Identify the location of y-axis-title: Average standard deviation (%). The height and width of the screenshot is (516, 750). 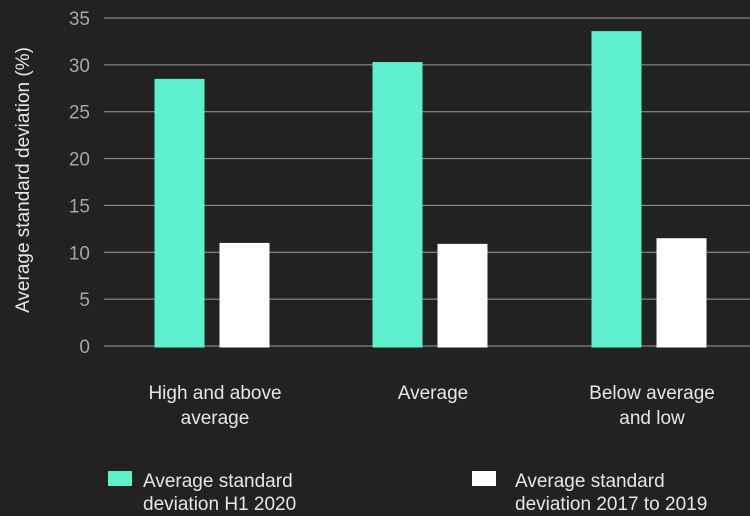
(23, 180).